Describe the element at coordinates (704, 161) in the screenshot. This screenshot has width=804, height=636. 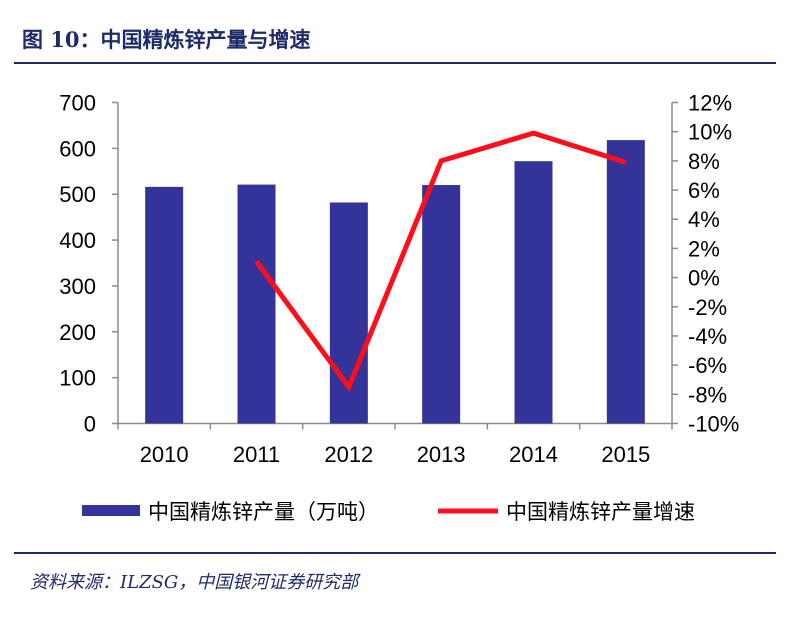
I see `right-tick-label: 8%` at that location.